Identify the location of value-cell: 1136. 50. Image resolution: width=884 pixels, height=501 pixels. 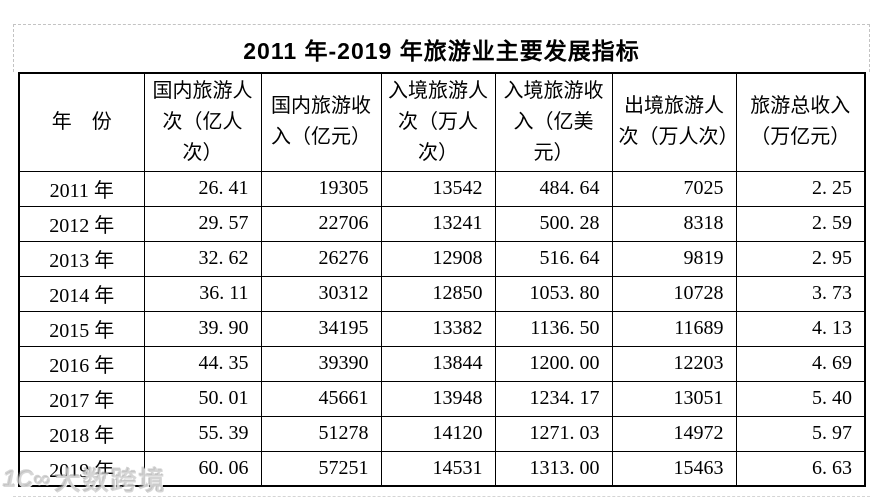
(553, 328).